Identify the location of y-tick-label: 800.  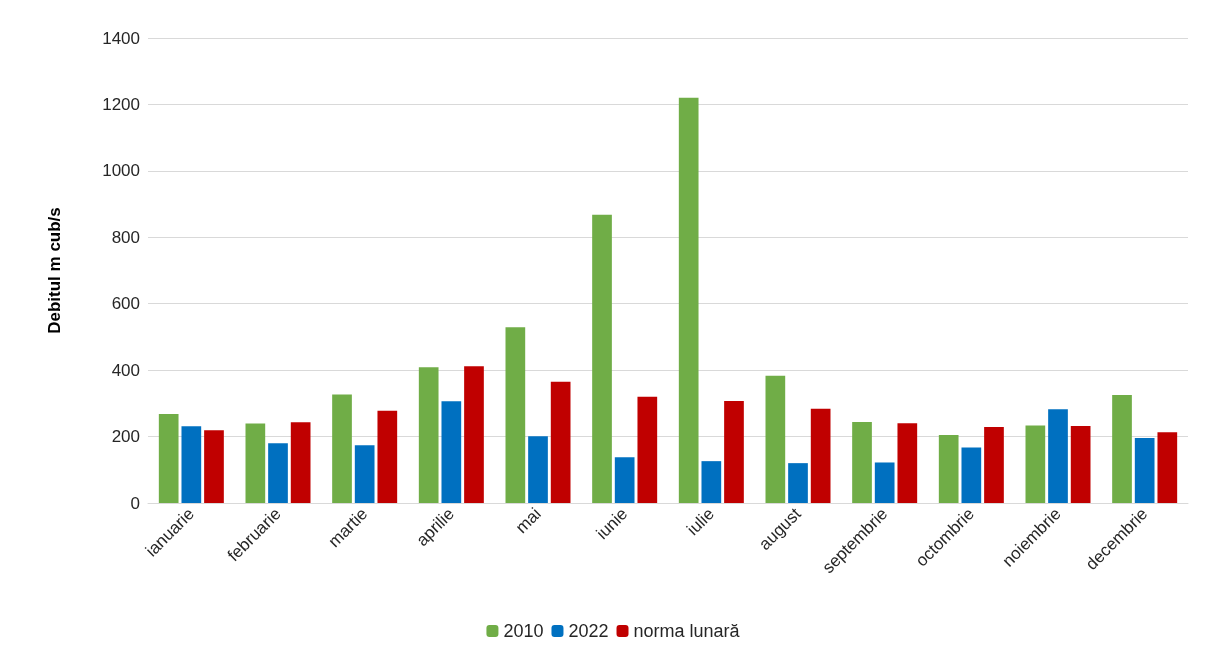
(125, 237).